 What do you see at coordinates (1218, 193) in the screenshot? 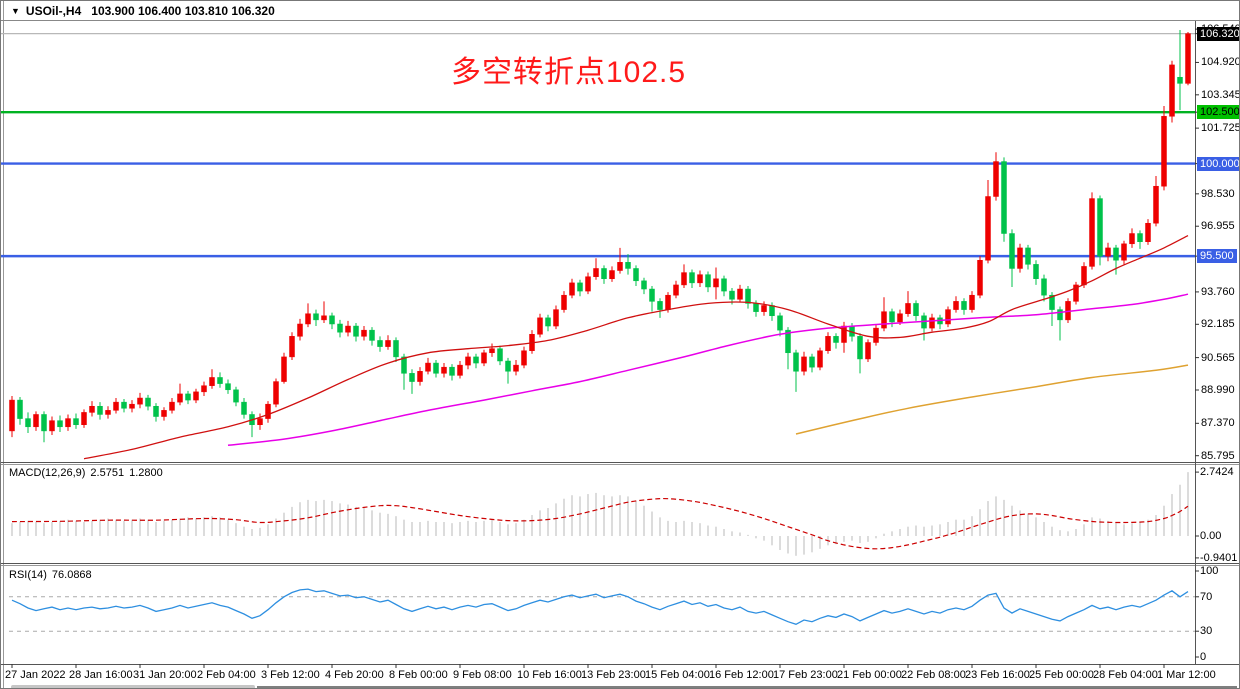
I see `price-axis-label: 98.530` at bounding box center [1218, 193].